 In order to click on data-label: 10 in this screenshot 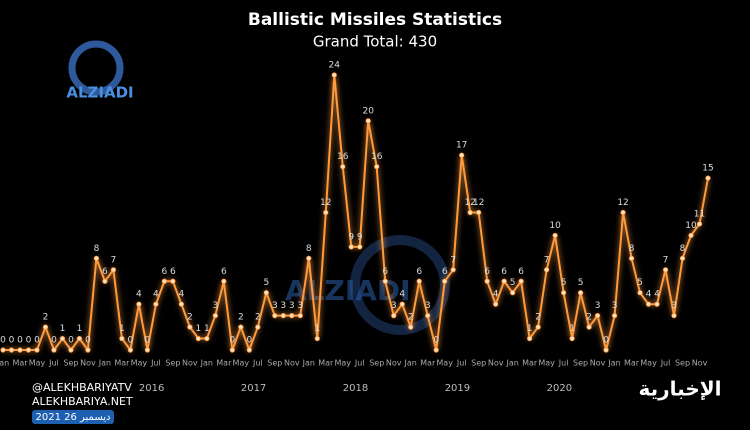, I will do `click(555, 226)`.